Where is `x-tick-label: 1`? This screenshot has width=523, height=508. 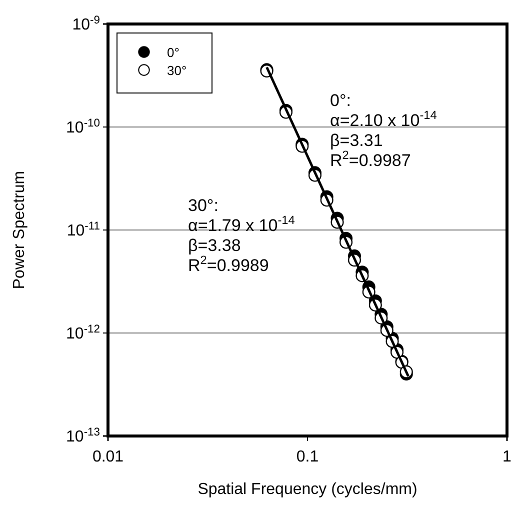
x-tick-label: 1 is located at coordinates (507, 457).